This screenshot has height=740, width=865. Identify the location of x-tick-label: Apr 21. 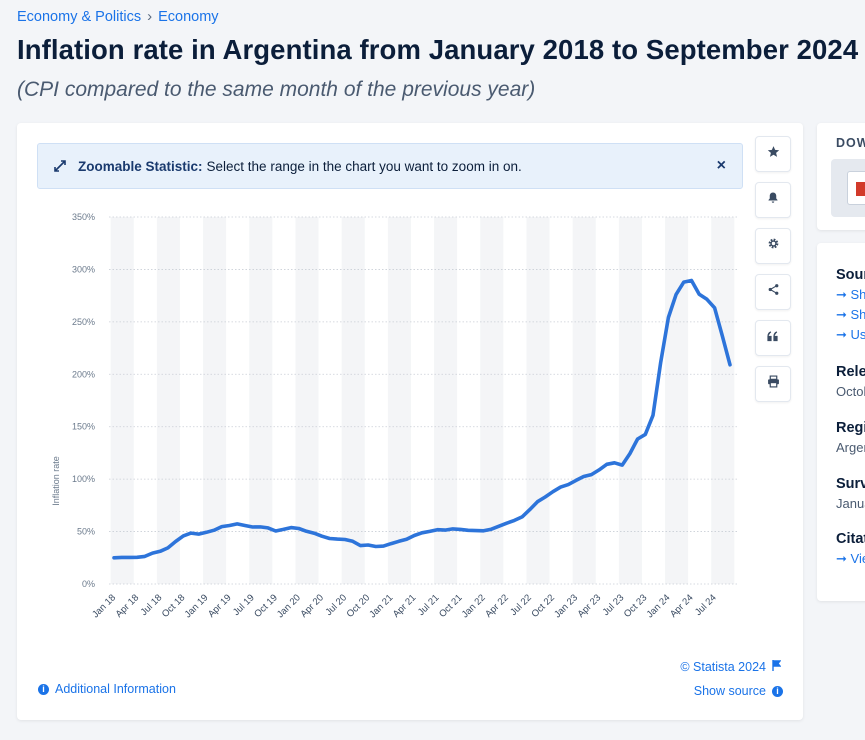
(405, 606).